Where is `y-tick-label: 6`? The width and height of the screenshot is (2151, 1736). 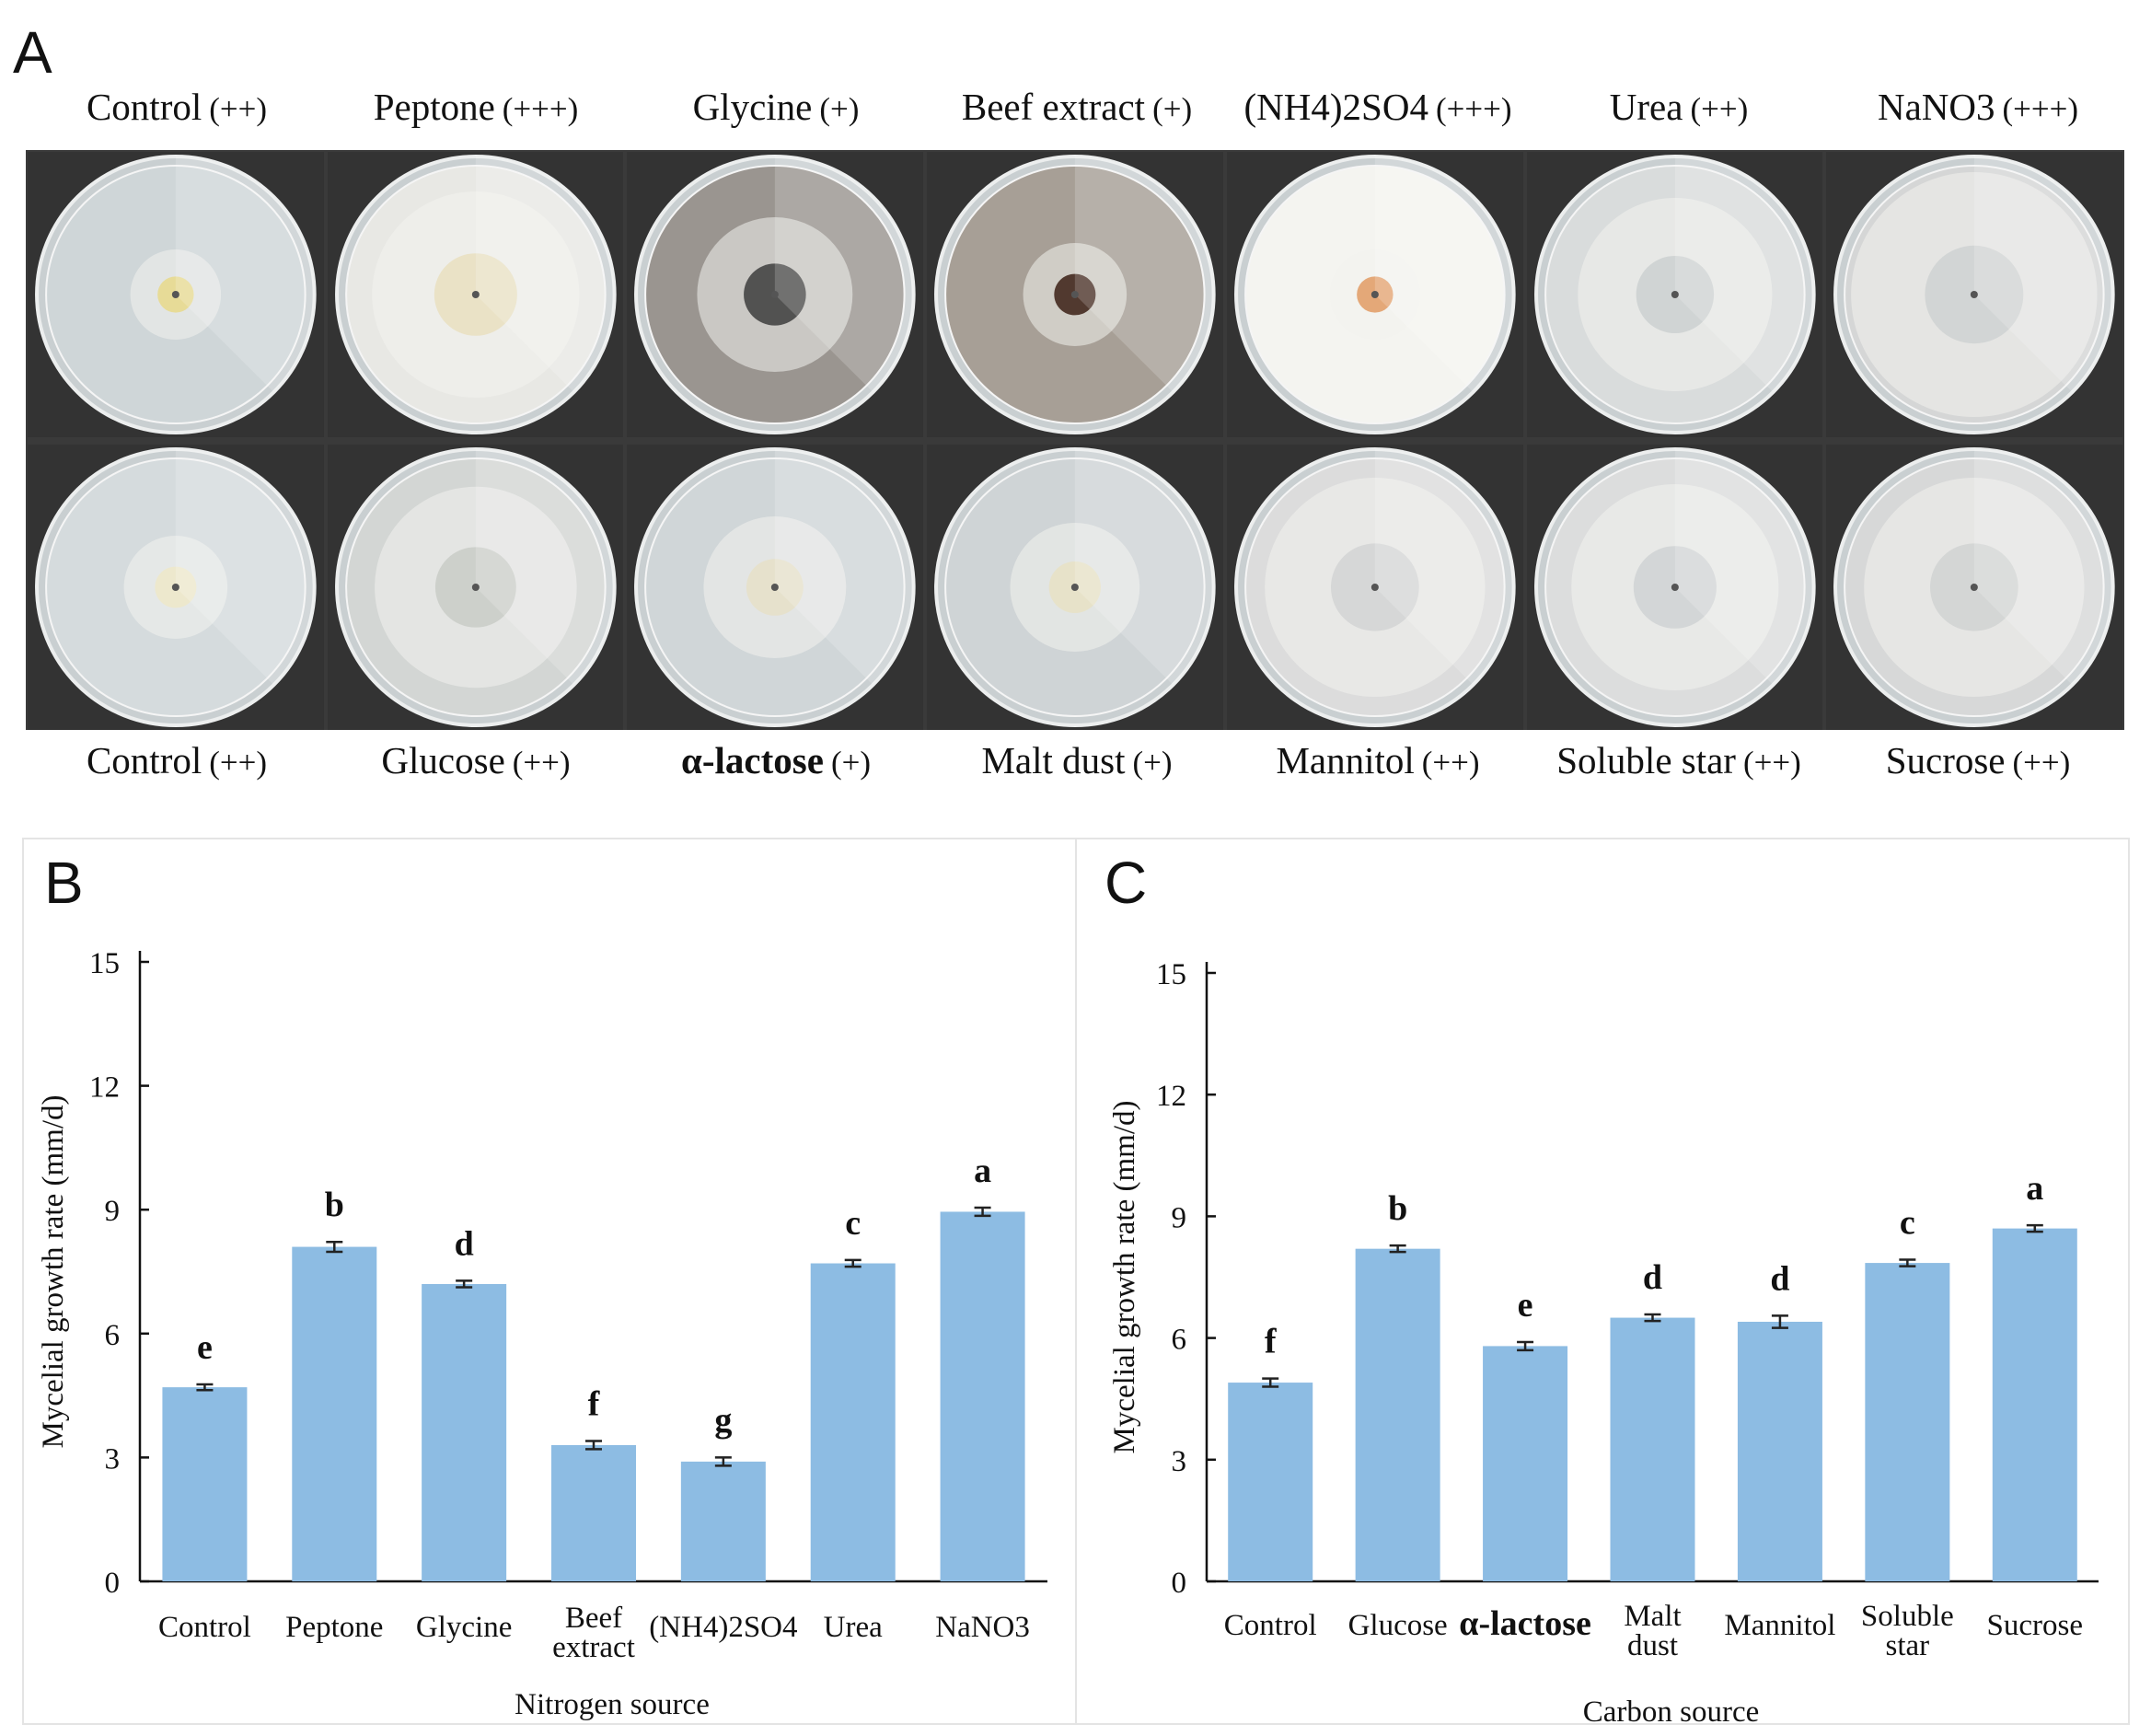
y-tick-label: 6 is located at coordinates (113, 1335).